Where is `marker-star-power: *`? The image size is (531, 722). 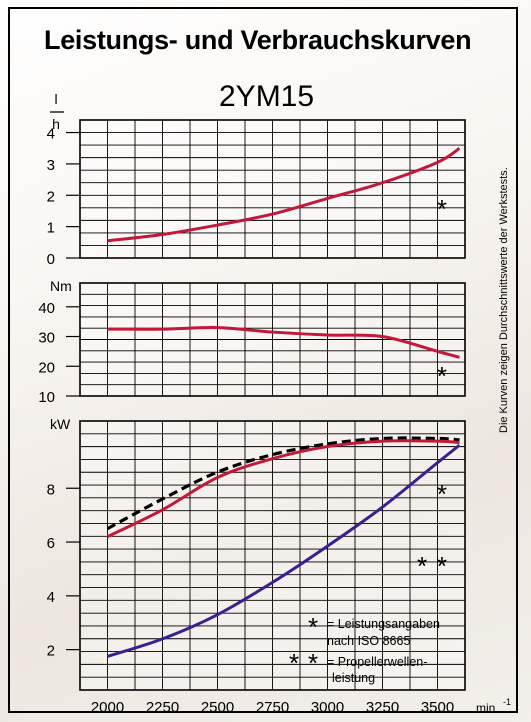 marker-star-power: * is located at coordinates (442, 494).